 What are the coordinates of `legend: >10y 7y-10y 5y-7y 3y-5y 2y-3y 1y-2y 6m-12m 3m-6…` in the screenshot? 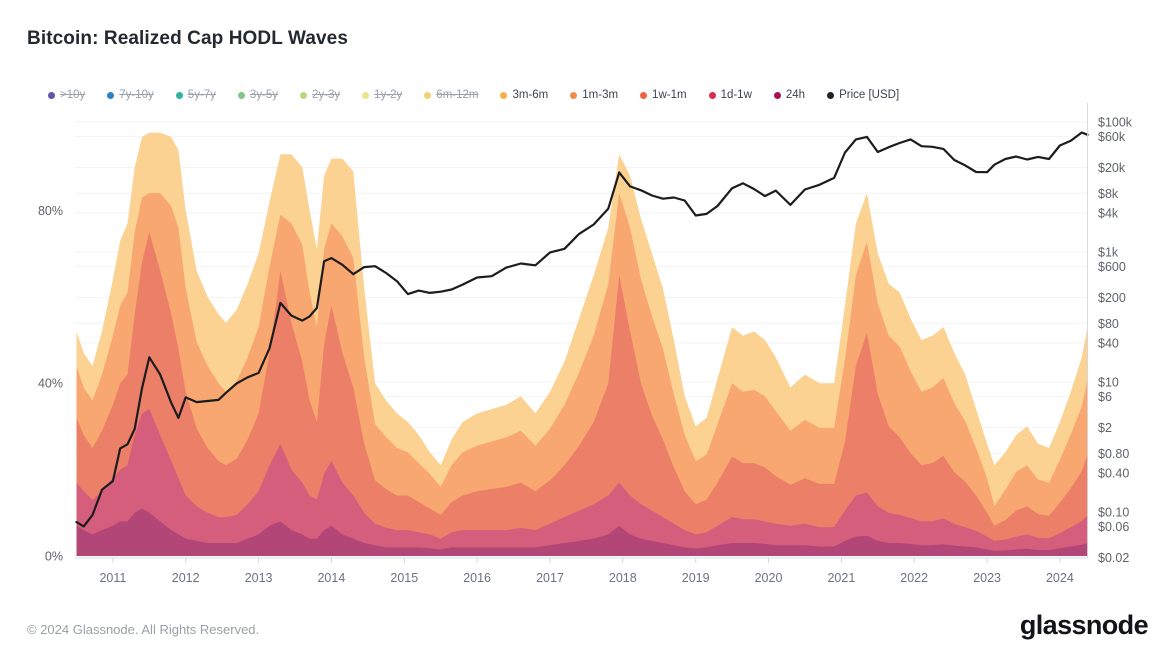 It's located at (473, 95).